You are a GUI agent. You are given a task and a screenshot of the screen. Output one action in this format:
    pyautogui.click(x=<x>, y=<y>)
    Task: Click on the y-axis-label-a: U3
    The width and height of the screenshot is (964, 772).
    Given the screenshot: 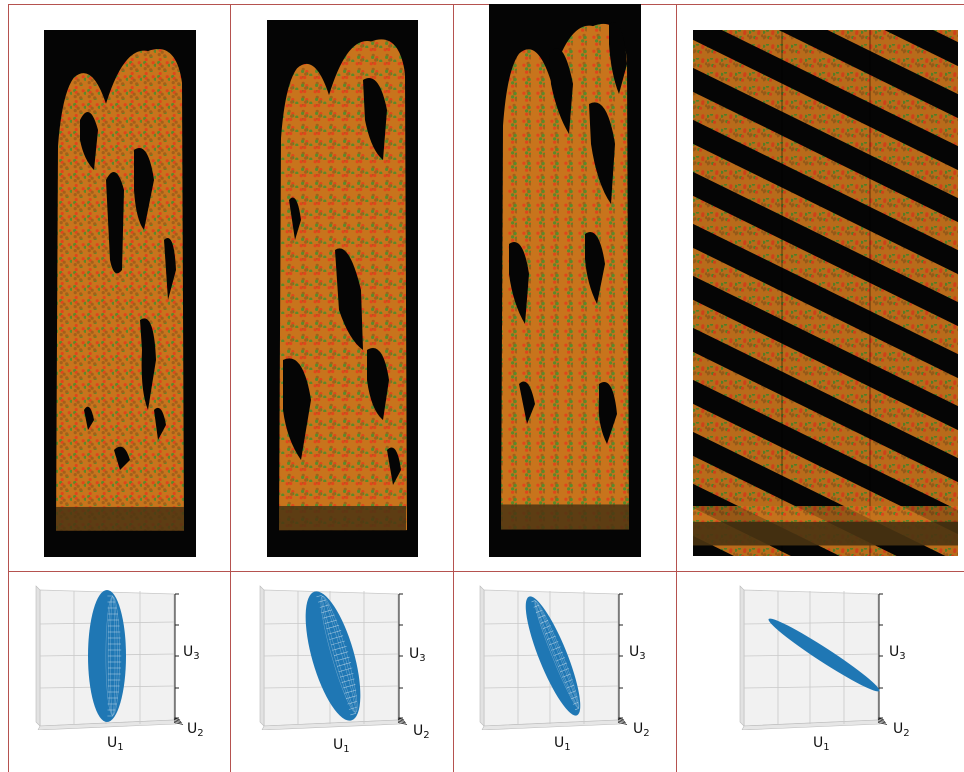 What is the action you would take?
    pyautogui.click(x=191, y=653)
    